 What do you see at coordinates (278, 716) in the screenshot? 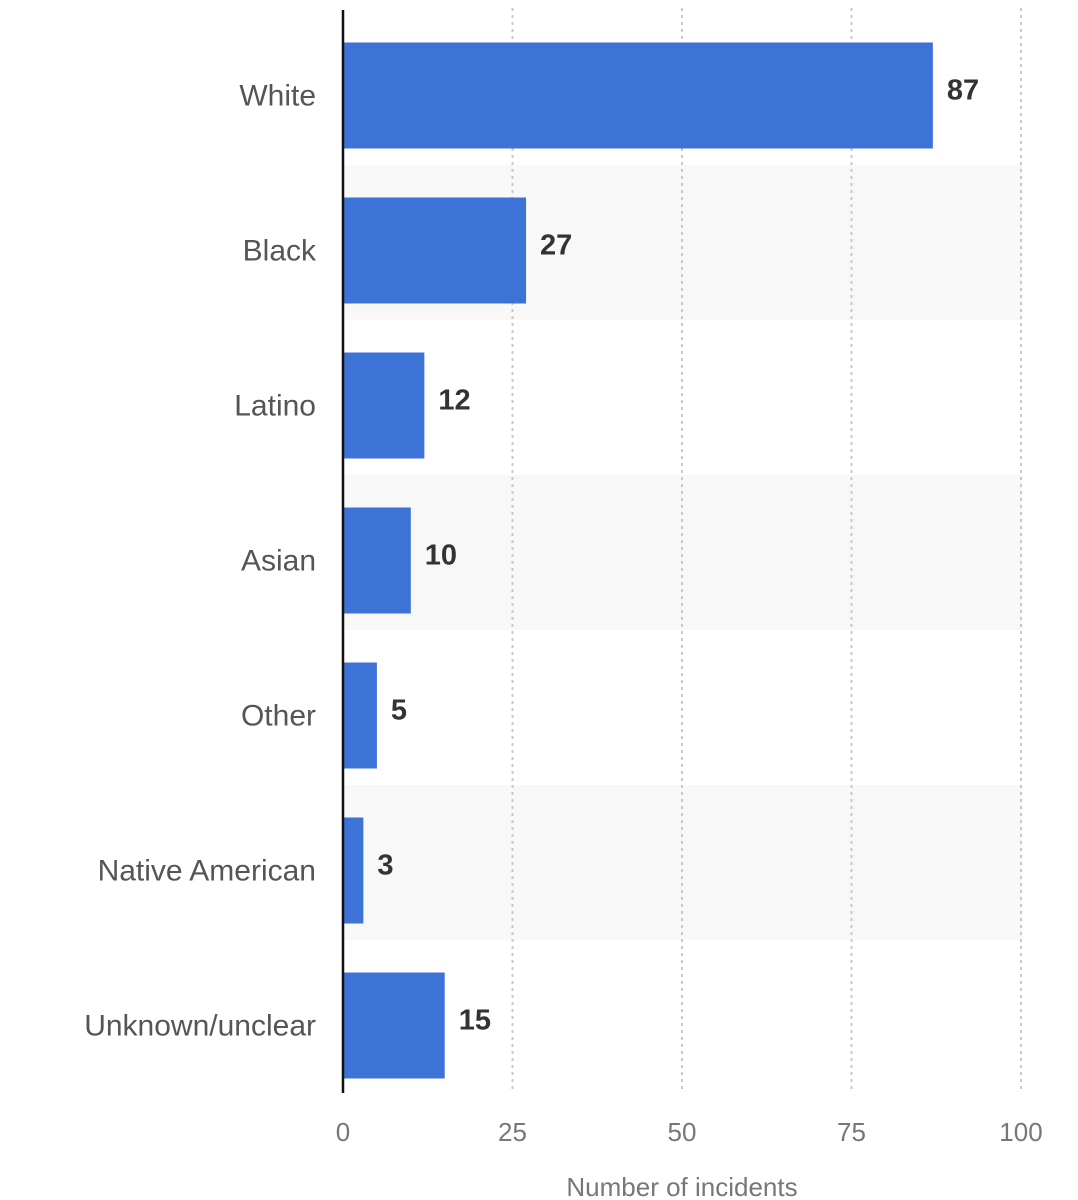
I see `category-label: Other` at bounding box center [278, 716].